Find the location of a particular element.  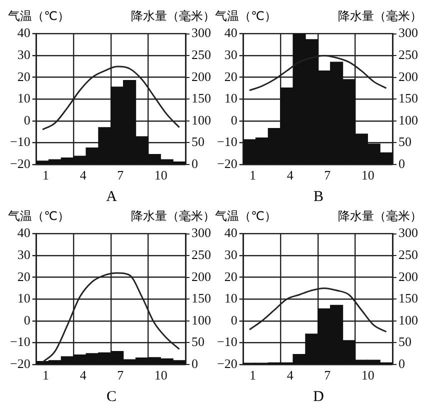

x-axis-title: A is located at coordinates (111, 197).